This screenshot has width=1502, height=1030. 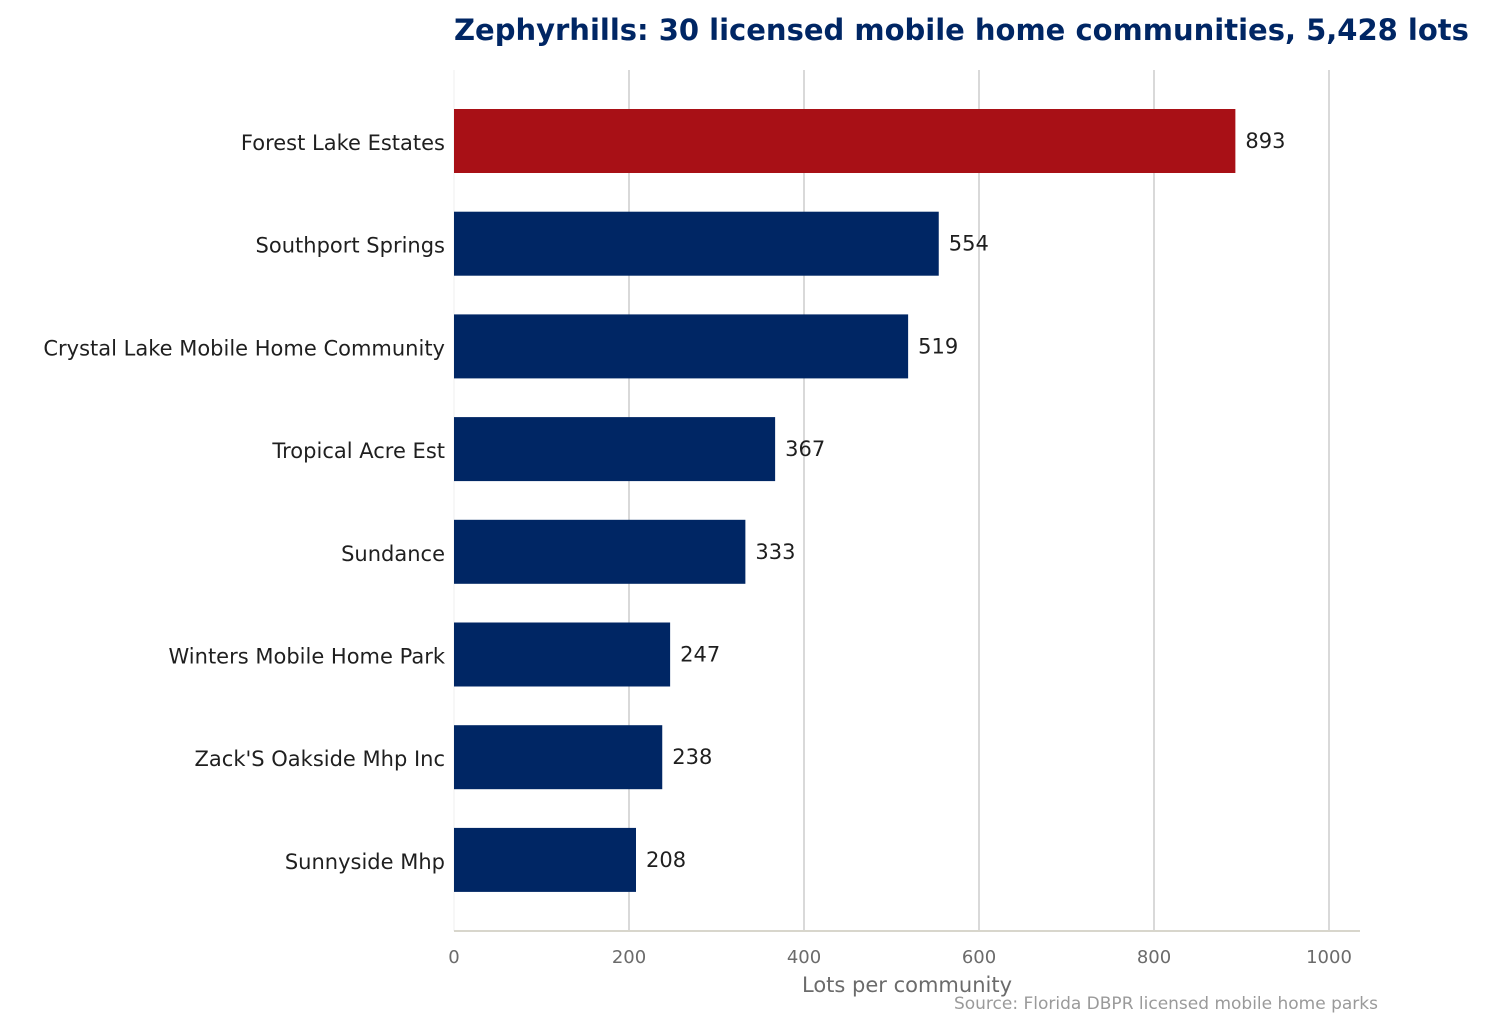 What do you see at coordinates (365, 862) in the screenshot?
I see `category-label: Sunnyside Mhp` at bounding box center [365, 862].